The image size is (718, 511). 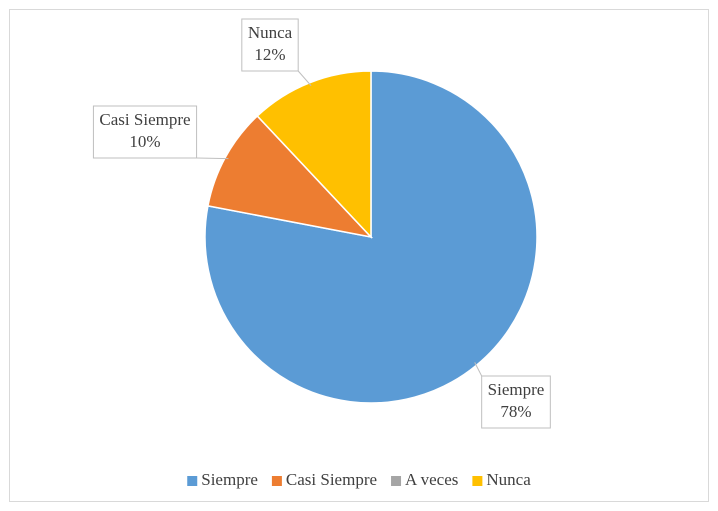 What do you see at coordinates (270, 32) in the screenshot?
I see `label-category: Nunca` at bounding box center [270, 32].